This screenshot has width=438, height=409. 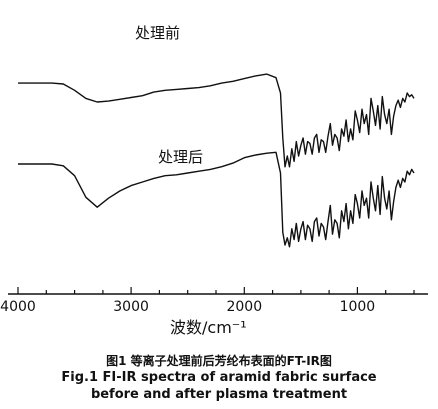 I want to click on x-axis-ticks: 4000 3000 2000 1000, so click(x=207, y=301).